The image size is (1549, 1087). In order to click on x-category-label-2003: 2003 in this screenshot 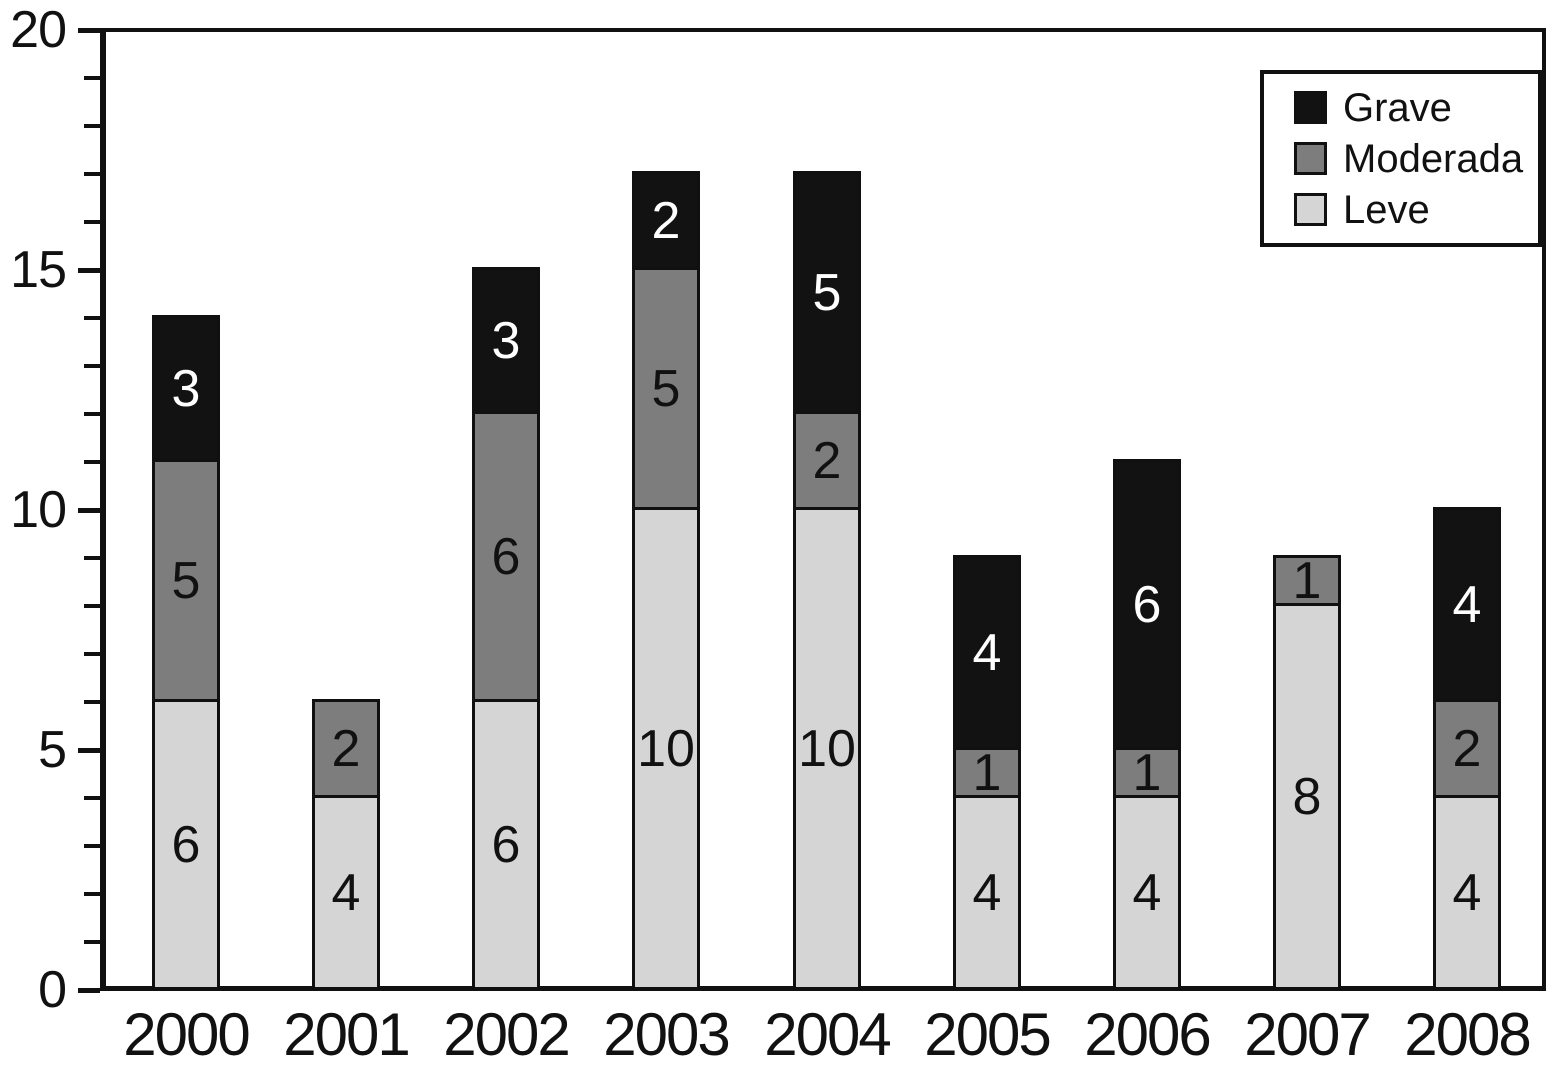, I will do `click(666, 1034)`.